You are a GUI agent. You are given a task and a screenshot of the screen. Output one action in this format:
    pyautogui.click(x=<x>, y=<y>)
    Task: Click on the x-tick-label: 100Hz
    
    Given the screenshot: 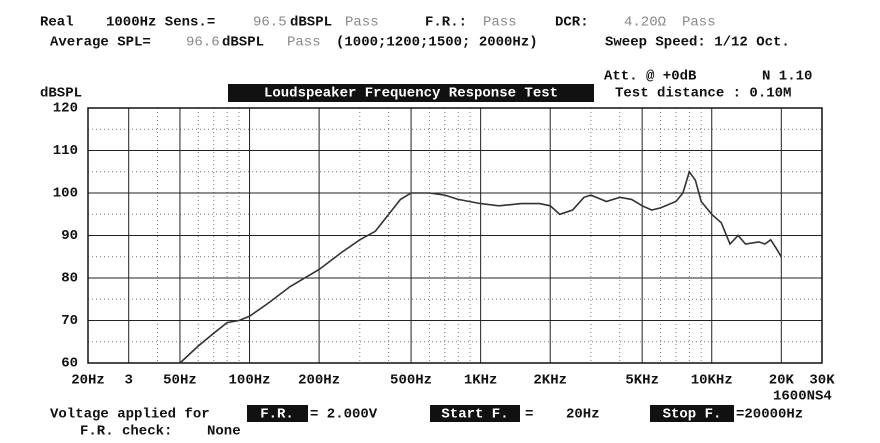 What is the action you would take?
    pyautogui.click(x=250, y=381)
    